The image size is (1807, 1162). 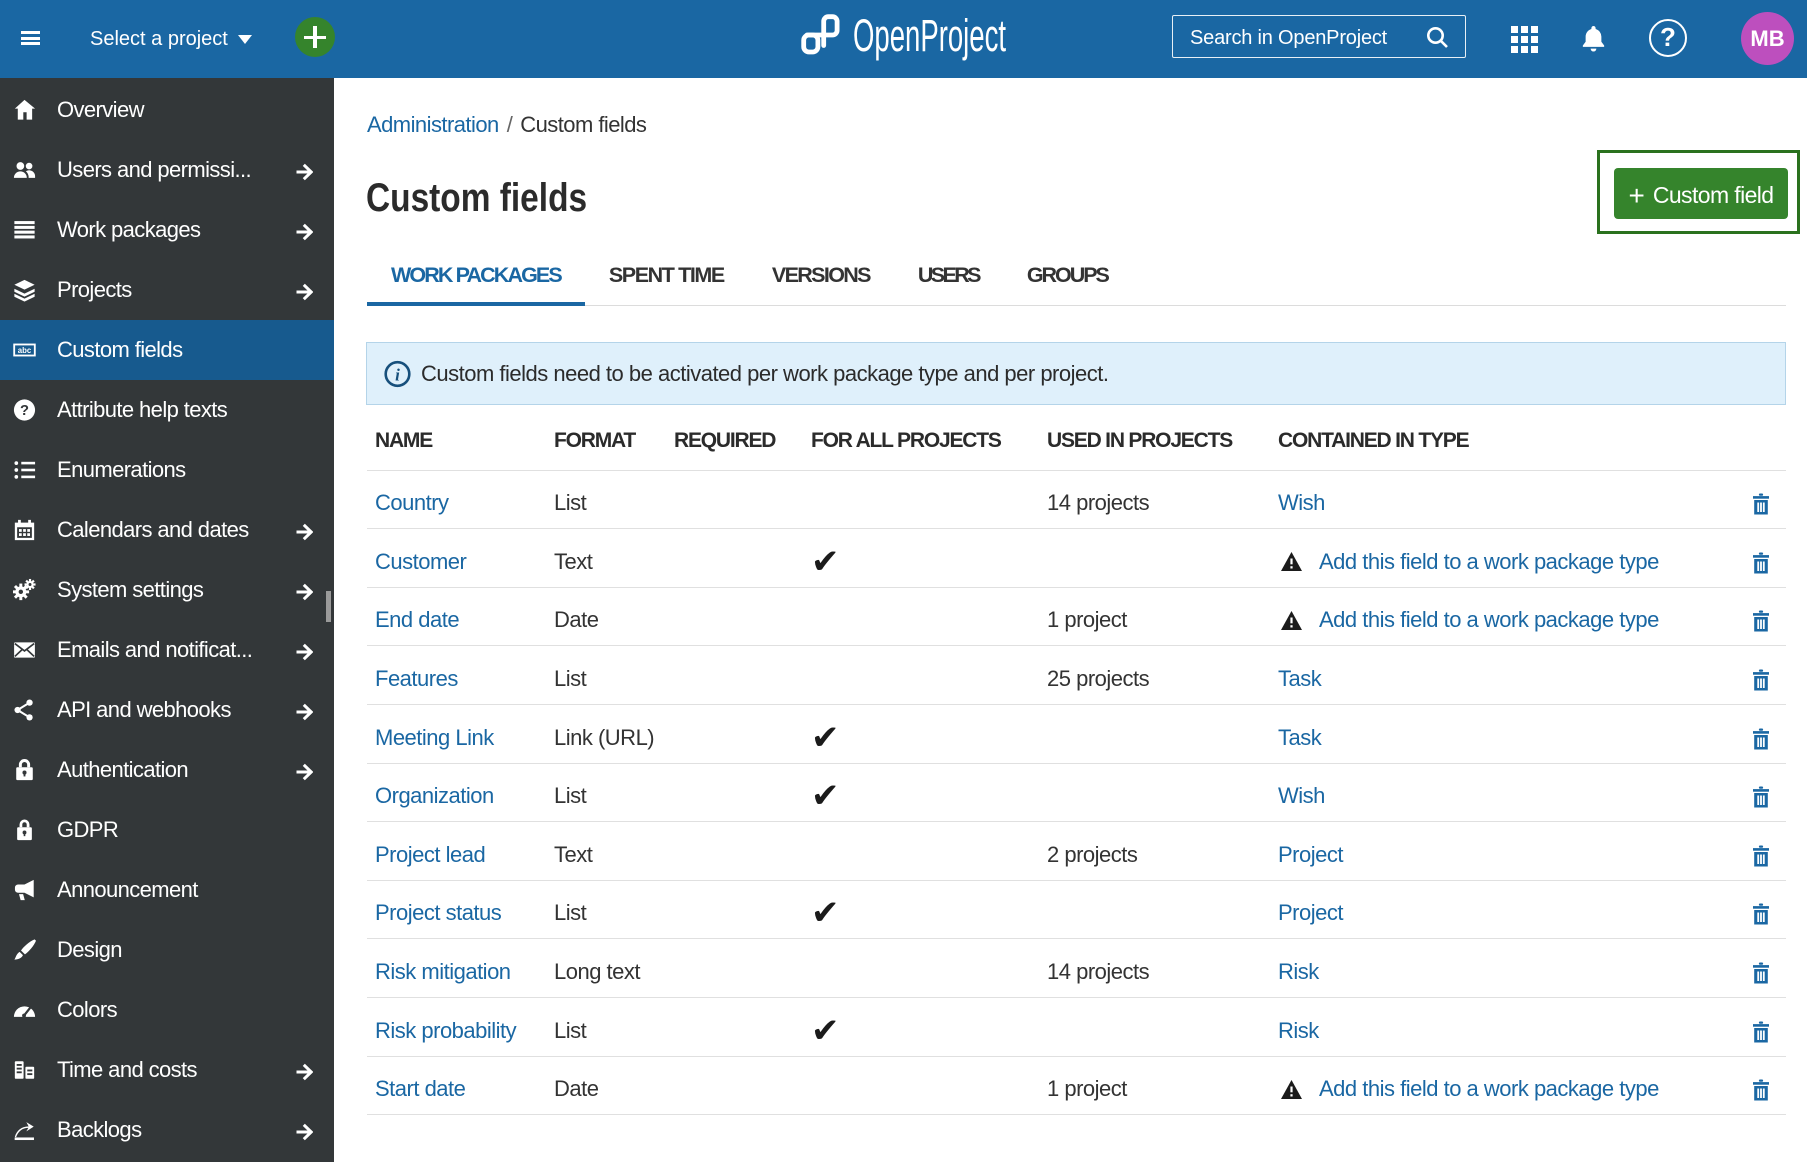 What do you see at coordinates (25, 350) in the screenshot?
I see `svg-text: abc` at bounding box center [25, 350].